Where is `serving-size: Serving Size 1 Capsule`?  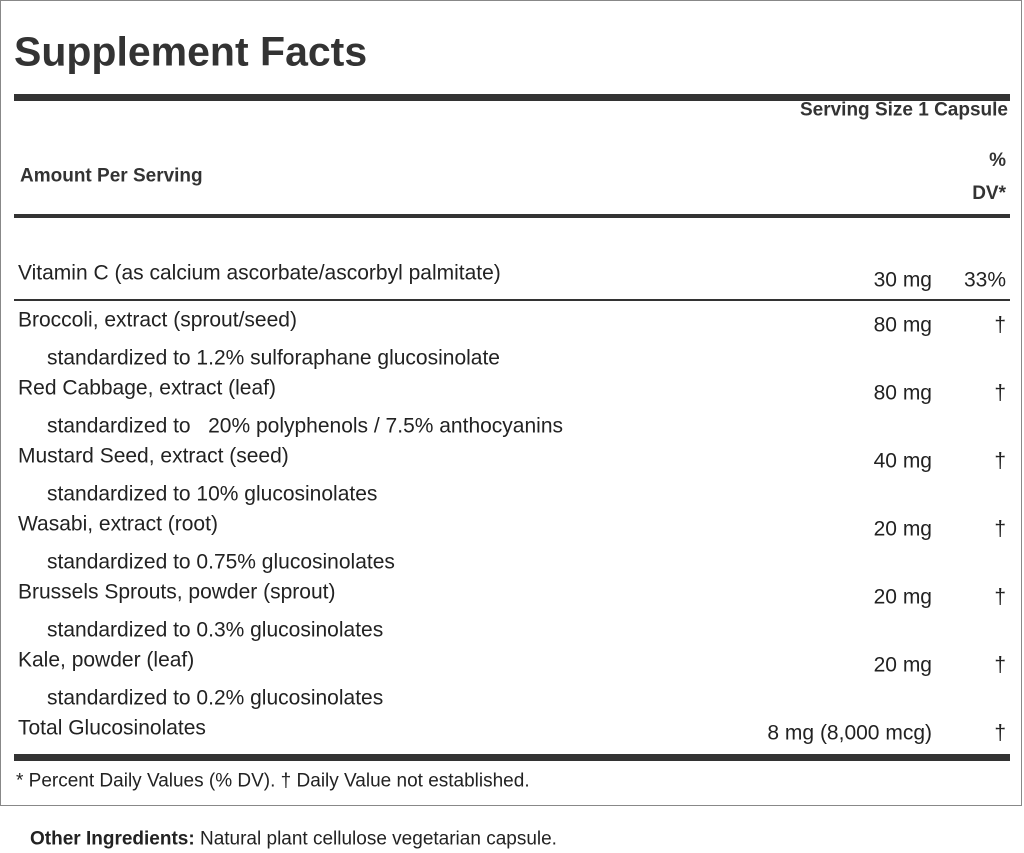 serving-size: Serving Size 1 Capsule is located at coordinates (903, 110).